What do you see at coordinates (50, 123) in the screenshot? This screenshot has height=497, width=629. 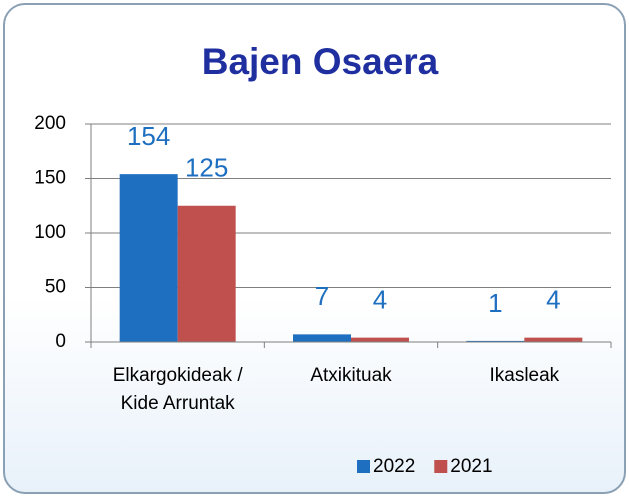 I see `y-tick-label: 200` at bounding box center [50, 123].